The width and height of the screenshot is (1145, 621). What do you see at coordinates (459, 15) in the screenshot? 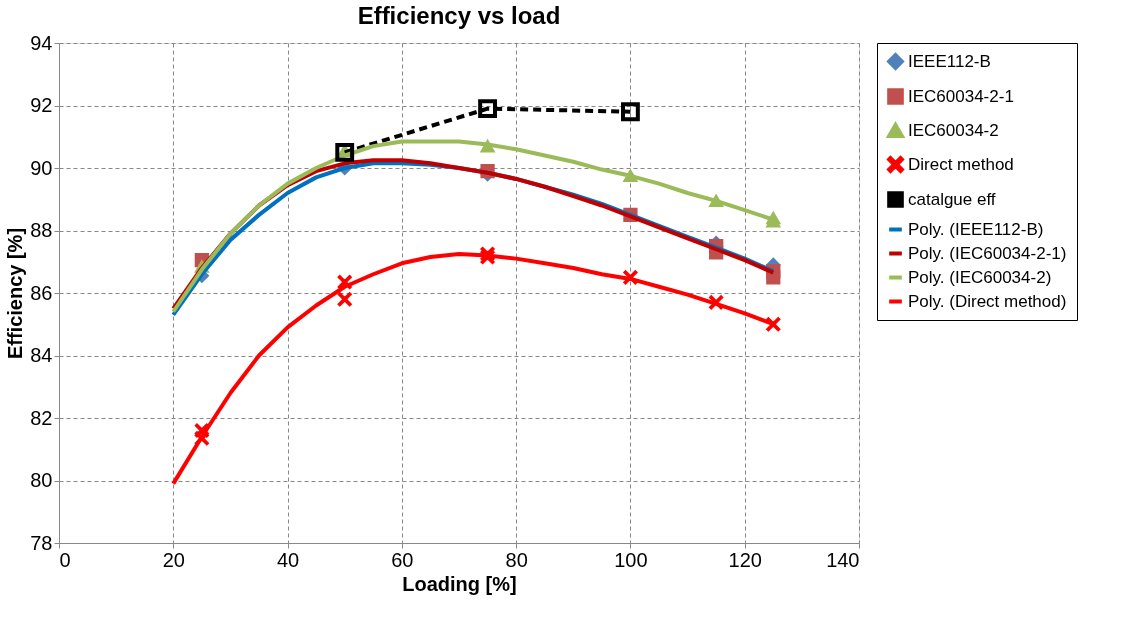
I see `chart-title: Efficiency vs load` at bounding box center [459, 15].